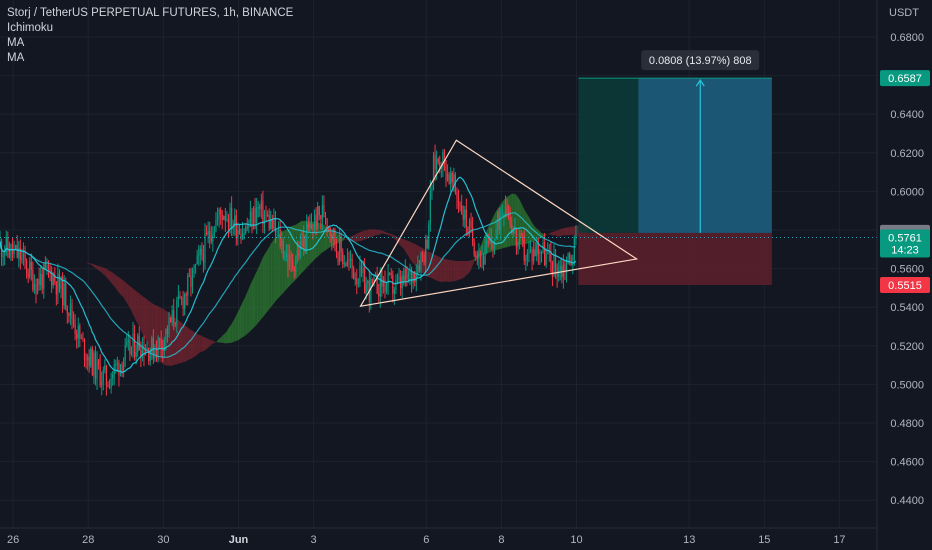 This screenshot has height=550, width=932. Describe the element at coordinates (700, 61) in the screenshot. I see `position-label: 0.0808 (13.97%) 808` at that location.